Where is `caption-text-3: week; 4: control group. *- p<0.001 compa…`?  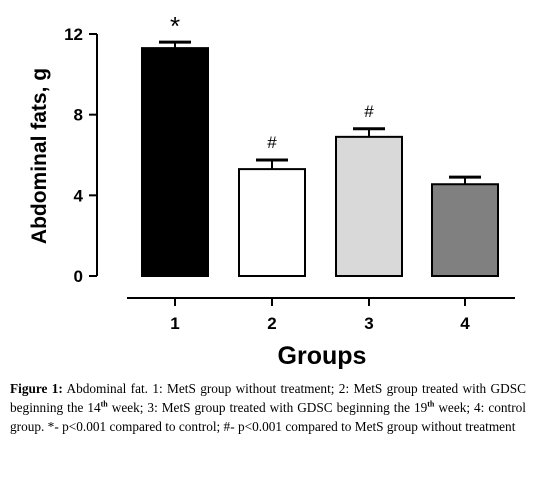 caption-text-3: week; 4: control group. *- p<0.001 compa… is located at coordinates (268, 417).